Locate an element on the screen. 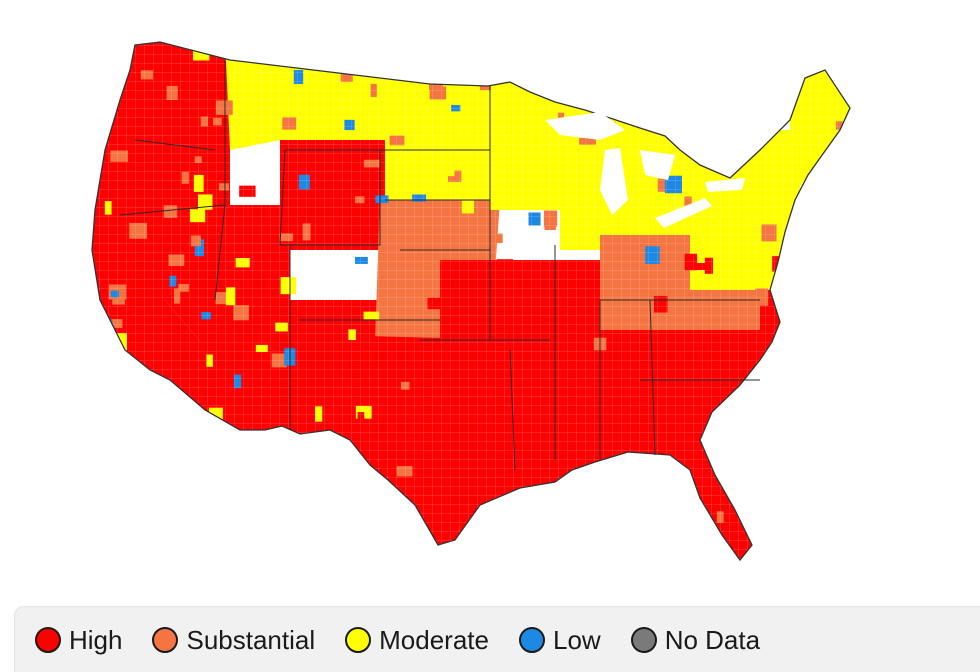 This screenshot has height=672, width=980. legend-label: Substantial is located at coordinates (251, 640).